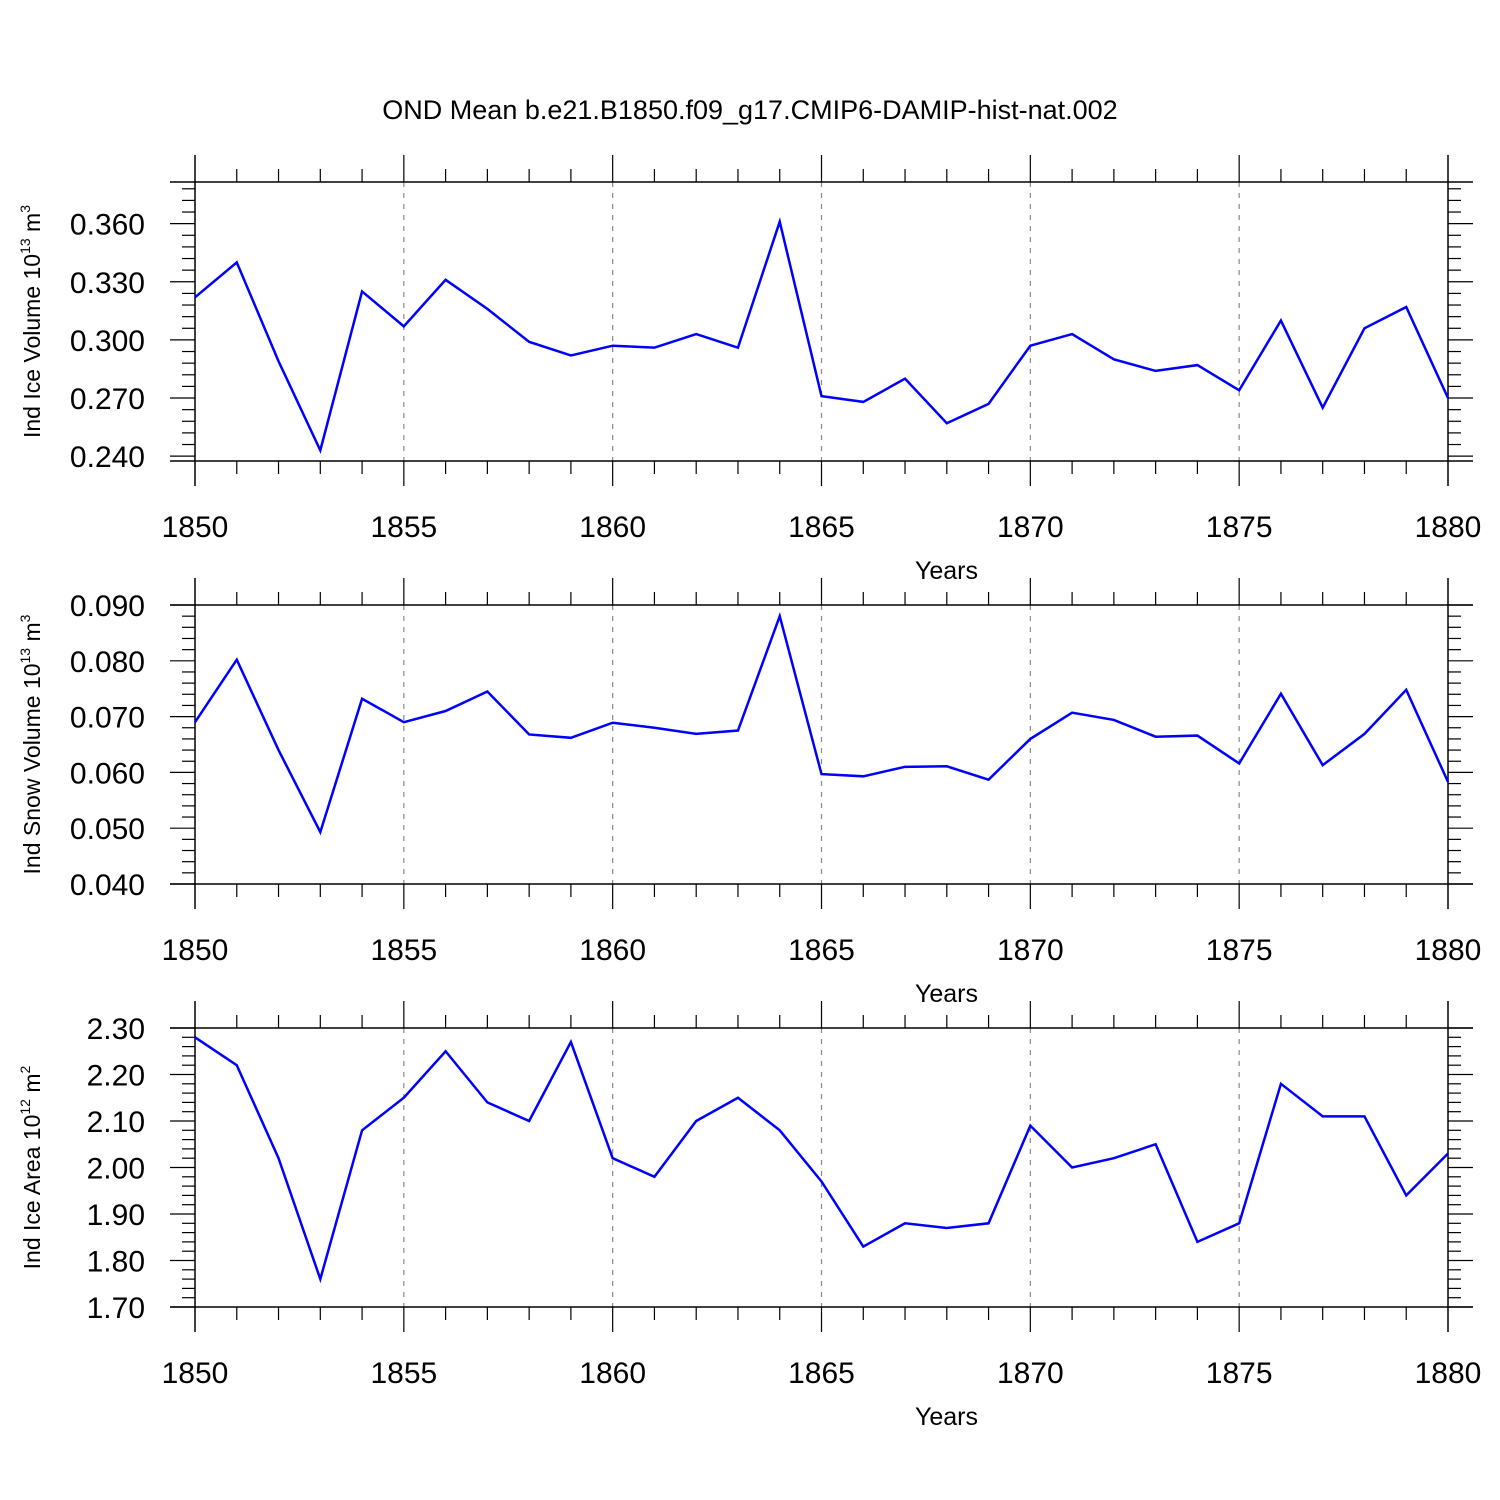 The height and width of the screenshot is (1500, 1500). What do you see at coordinates (107, 283) in the screenshot?
I see `y-tick-label: 0.330` at bounding box center [107, 283].